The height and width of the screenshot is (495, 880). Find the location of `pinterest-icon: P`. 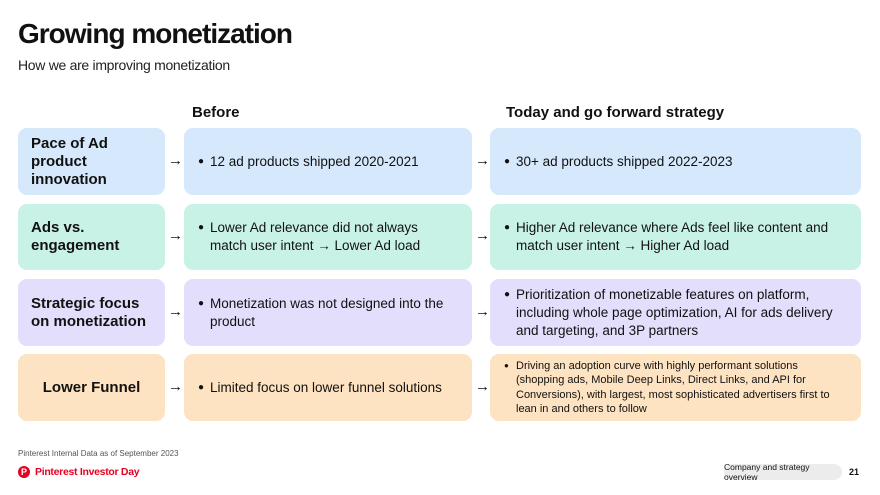

pinterest-icon: P is located at coordinates (24, 472).